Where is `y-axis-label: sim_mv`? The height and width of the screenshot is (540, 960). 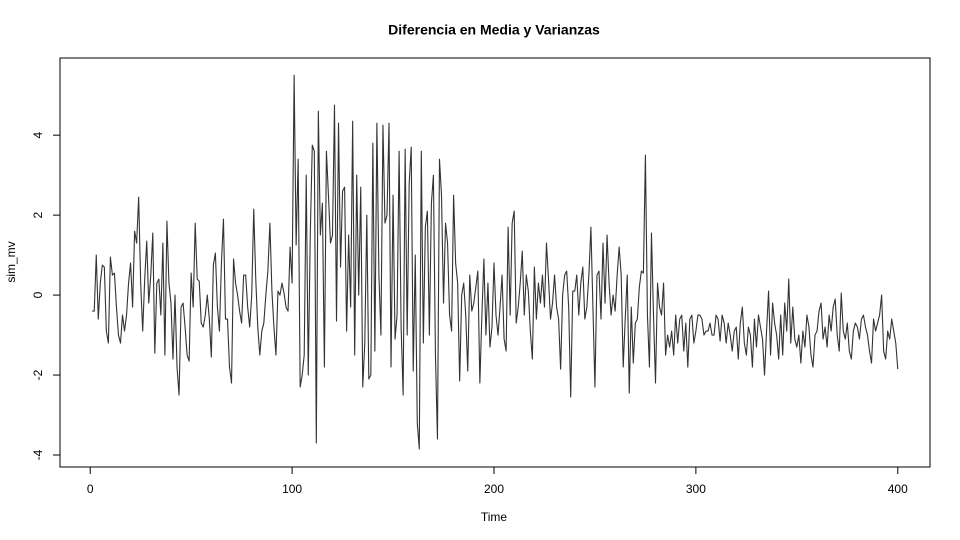 y-axis-label: sim_mv is located at coordinates (11, 261).